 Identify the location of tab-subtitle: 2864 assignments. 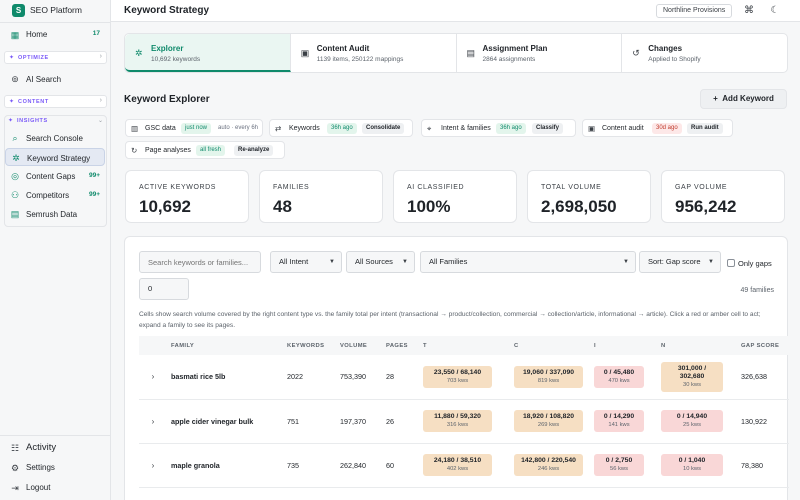
(509, 59).